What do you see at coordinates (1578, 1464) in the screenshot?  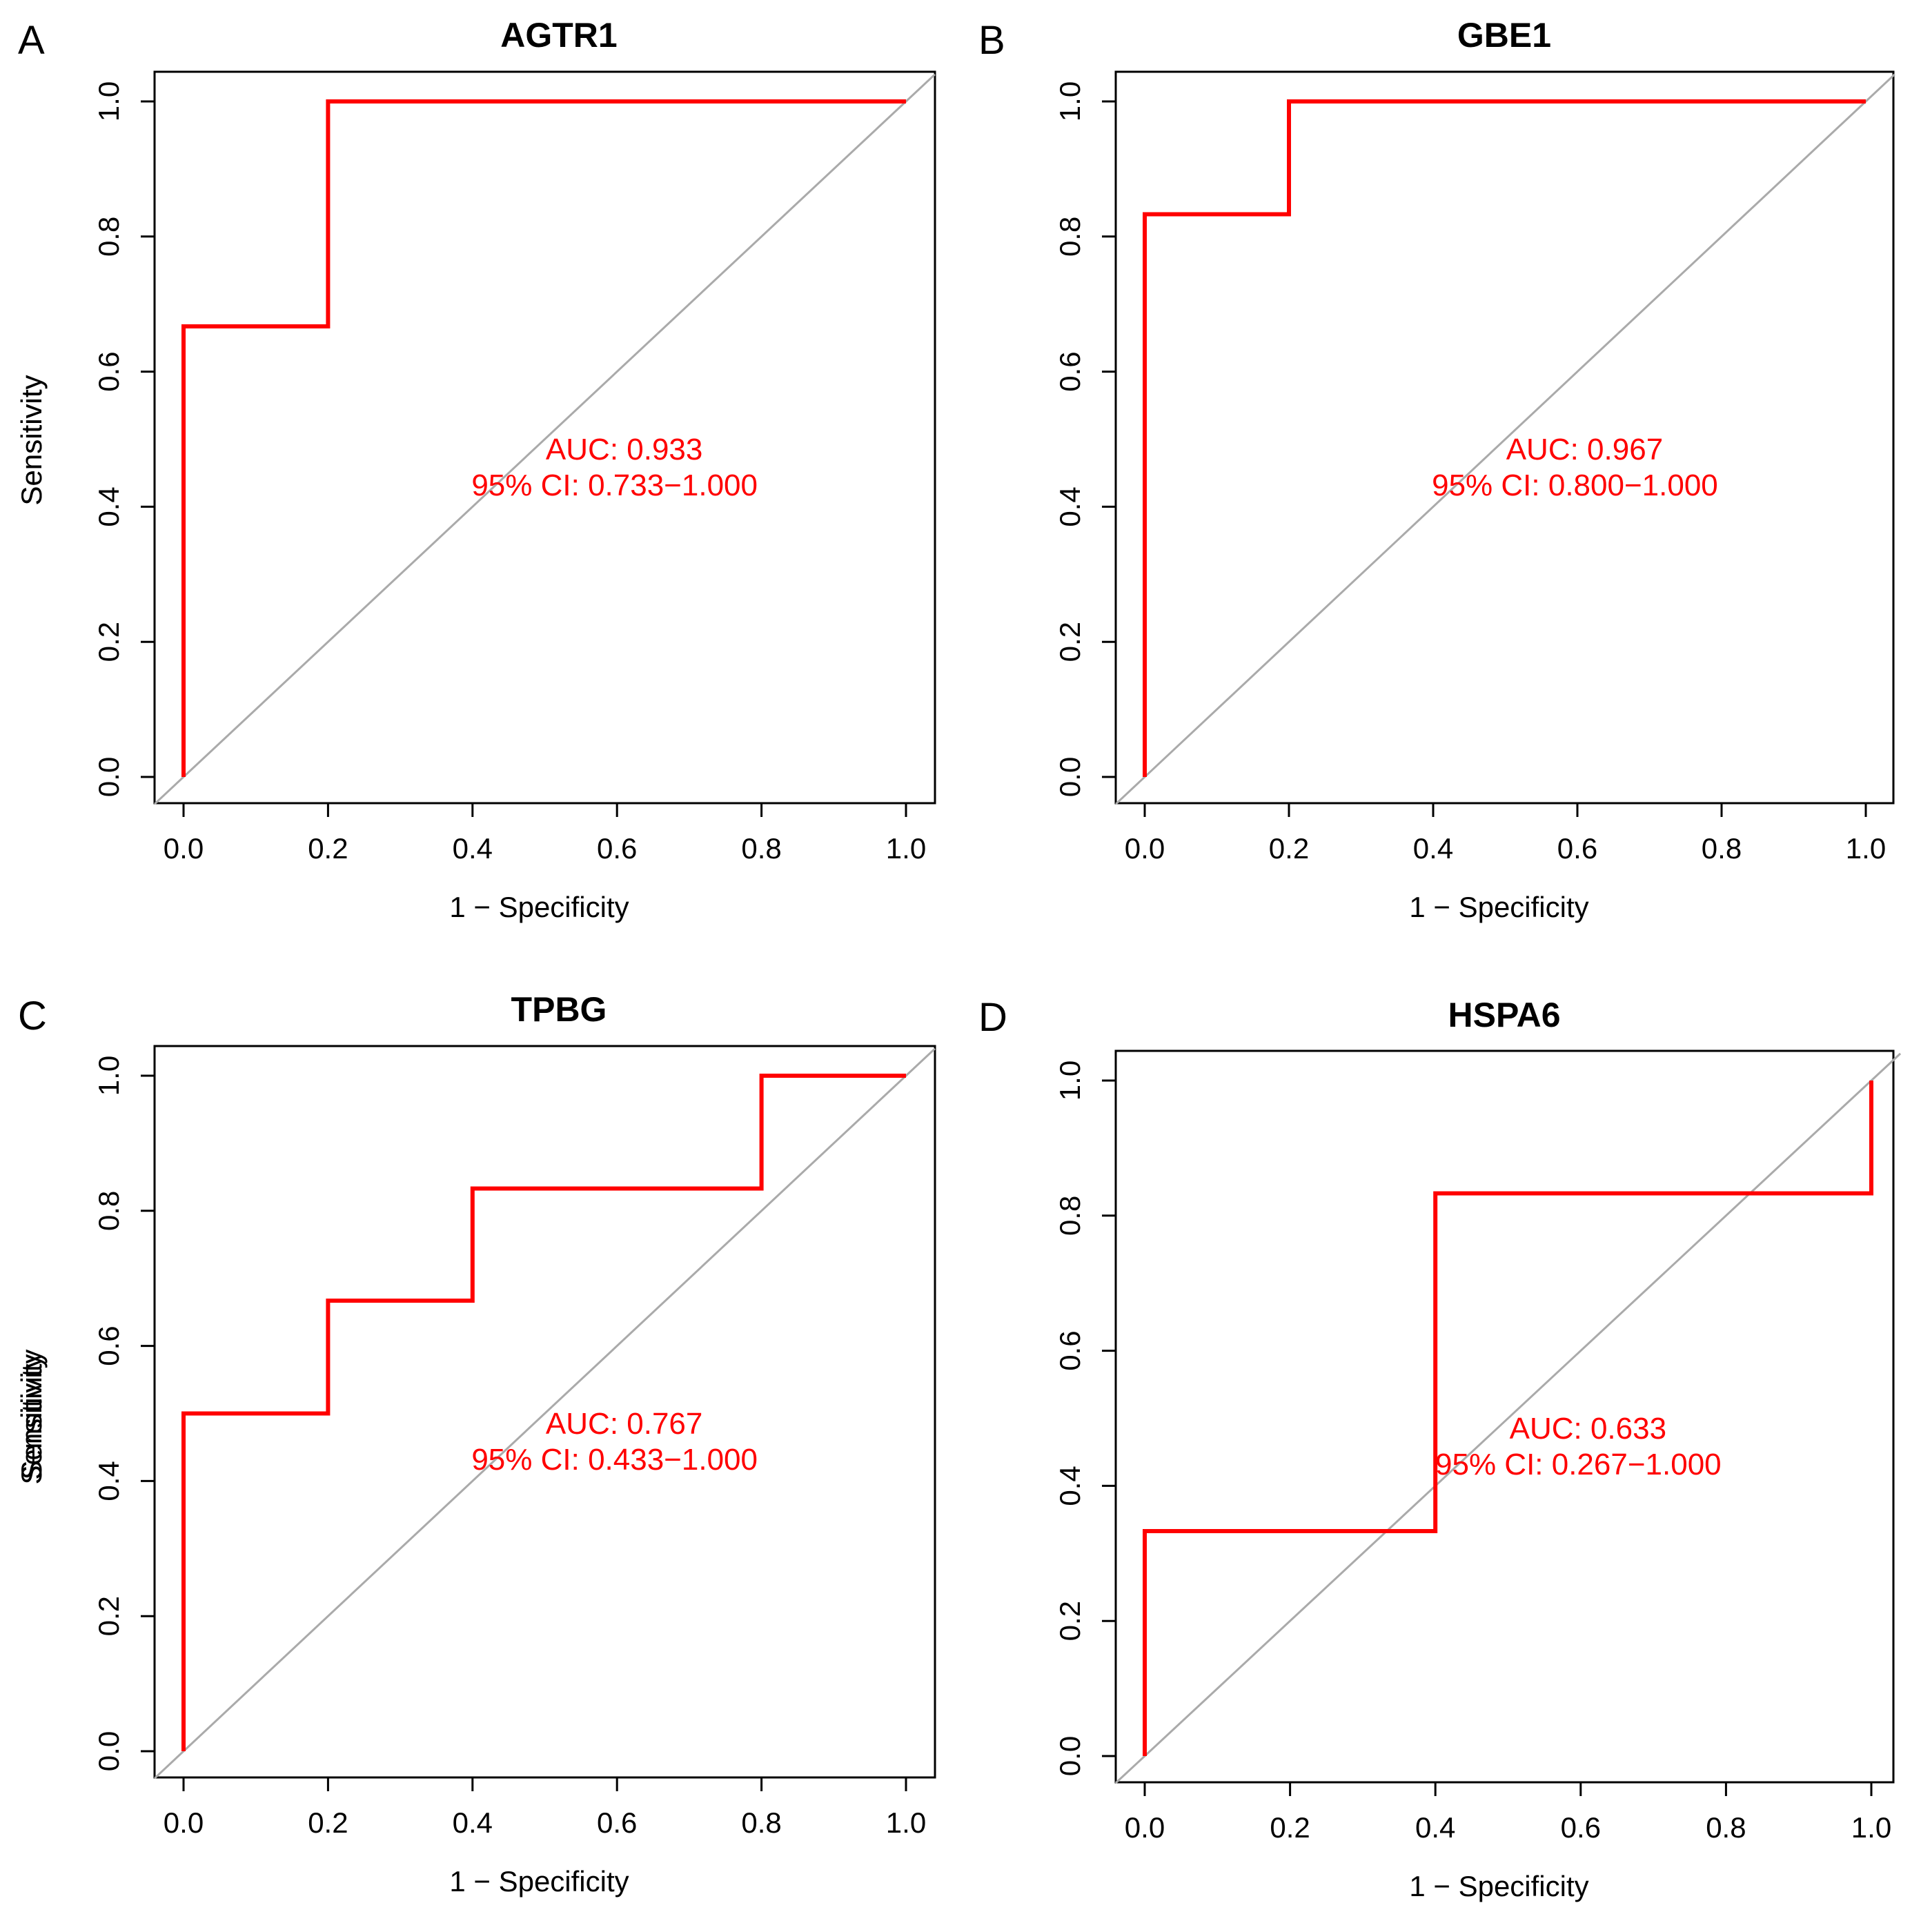 I see `ci-annotation: 95% CI: 0.267−1.000` at bounding box center [1578, 1464].